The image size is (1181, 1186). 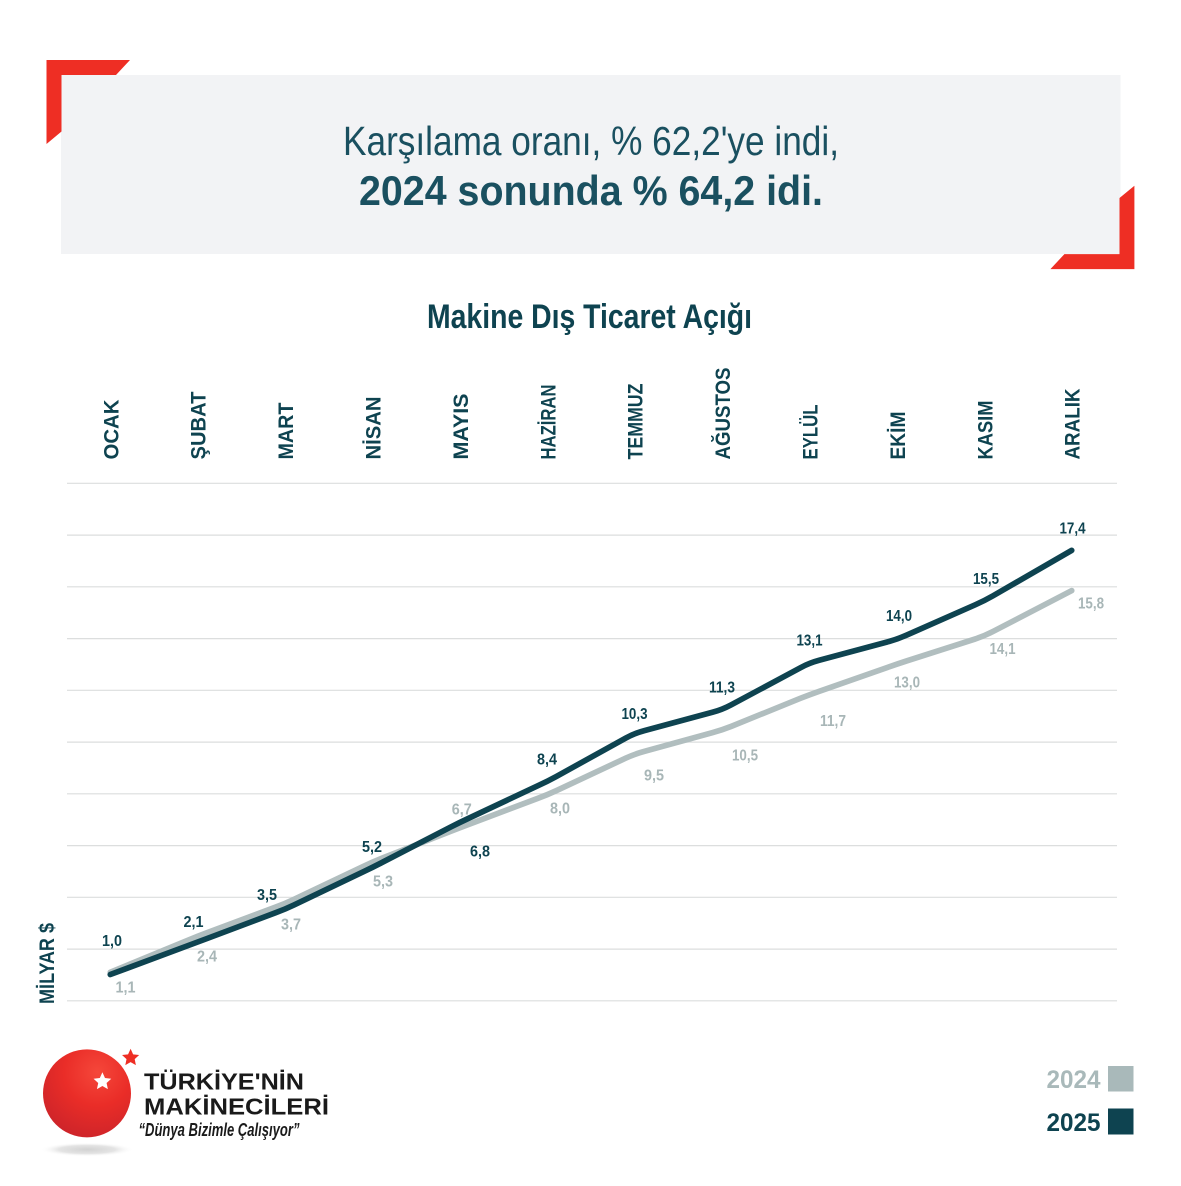 What do you see at coordinates (589, 317) in the screenshot?
I see `svg-text: Makine Dış Ticaret Açığı` at bounding box center [589, 317].